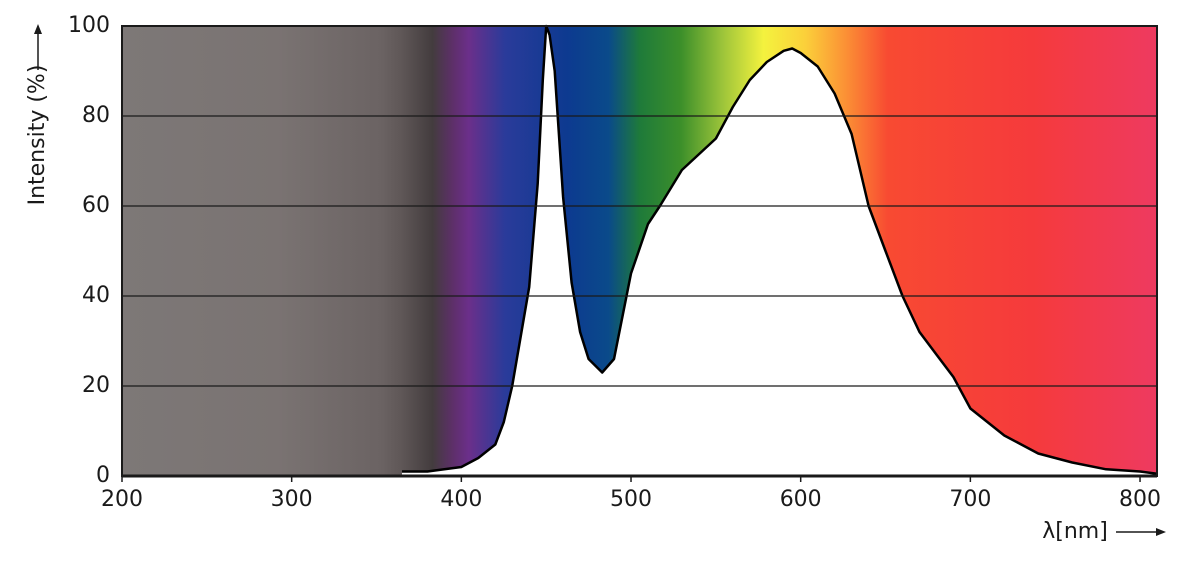 Image resolution: width=1200 pixels, height=566 pixels. Describe the element at coordinates (96, 295) in the screenshot. I see `y-tick-label: 40` at that location.